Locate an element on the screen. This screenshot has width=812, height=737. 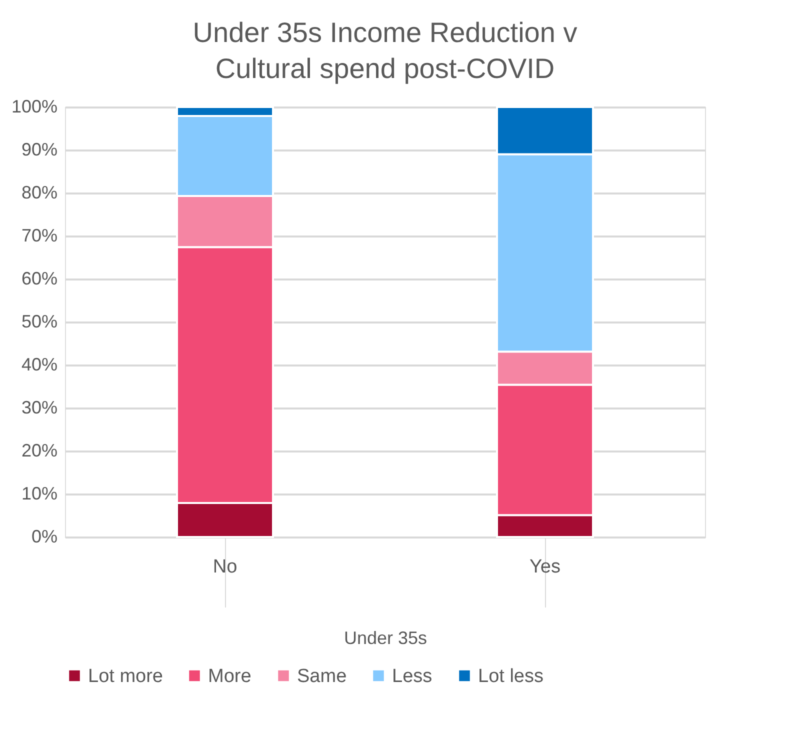
y-tick-label: 100% is located at coordinates (34, 106).